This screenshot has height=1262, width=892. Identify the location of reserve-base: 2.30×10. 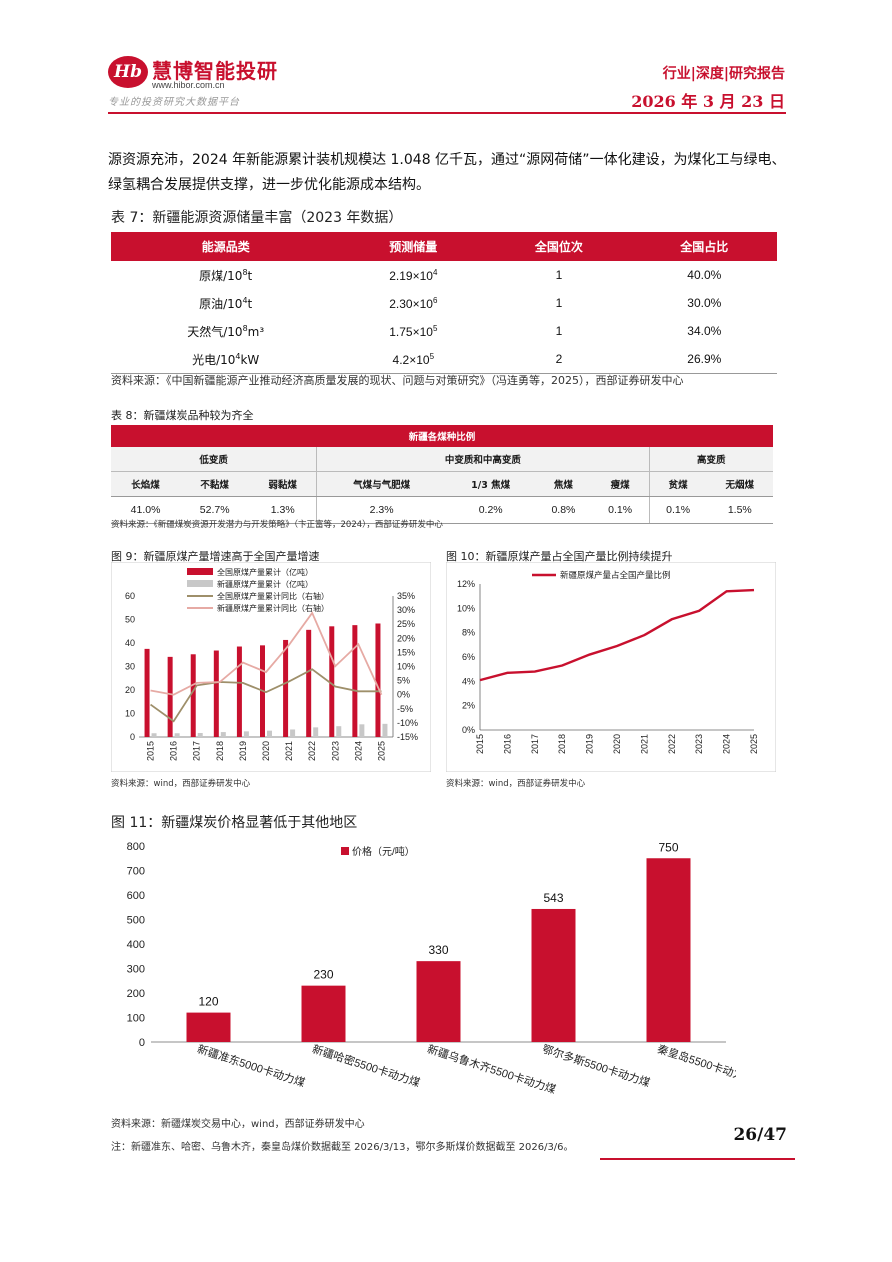
(411, 303).